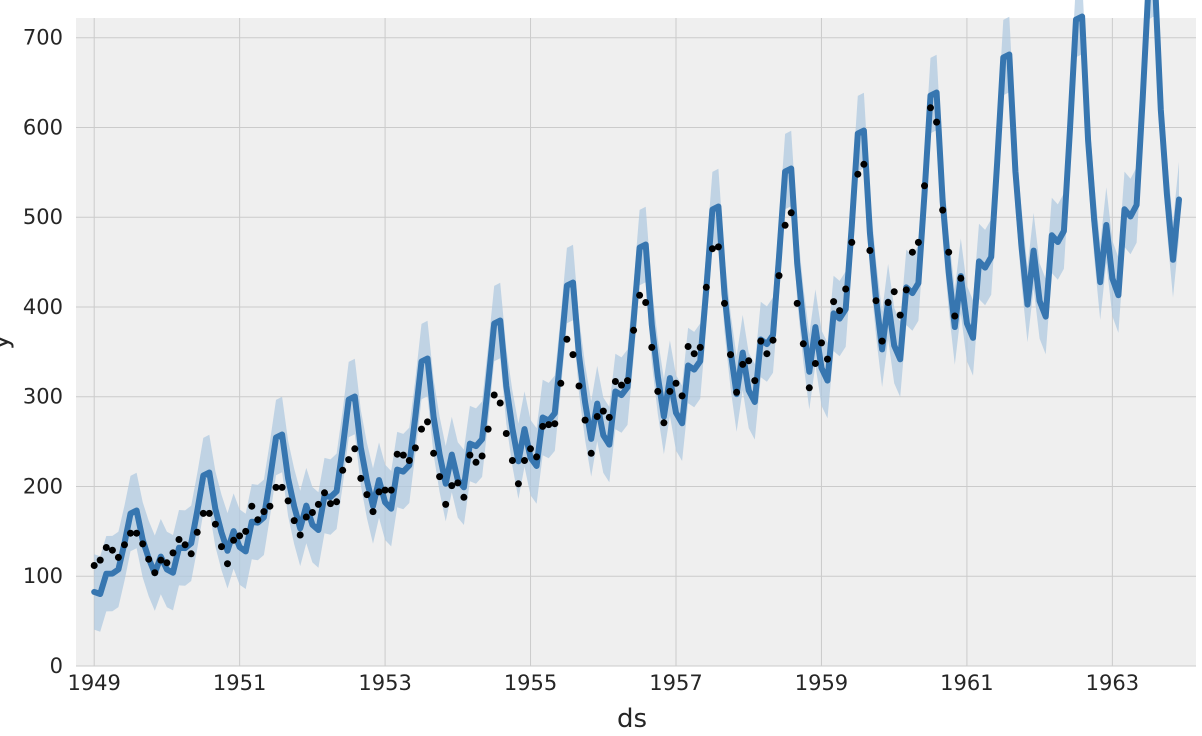 The width and height of the screenshot is (1202, 736). Describe the element at coordinates (239, 683) in the screenshot. I see `x-tick-label: 1951` at that location.